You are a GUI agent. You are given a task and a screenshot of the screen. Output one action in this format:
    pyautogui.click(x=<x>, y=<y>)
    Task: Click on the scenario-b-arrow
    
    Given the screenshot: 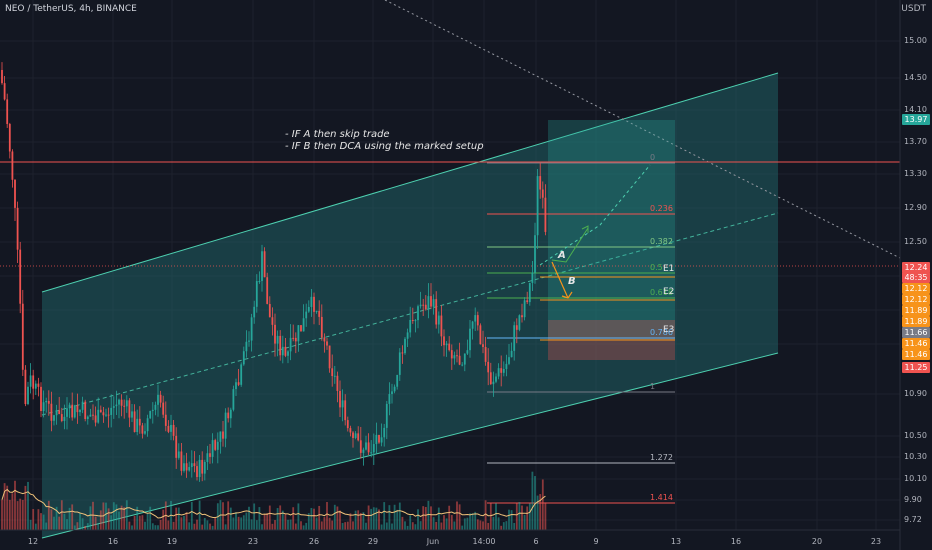 What is the action you would take?
    pyautogui.click(x=560, y=280)
    